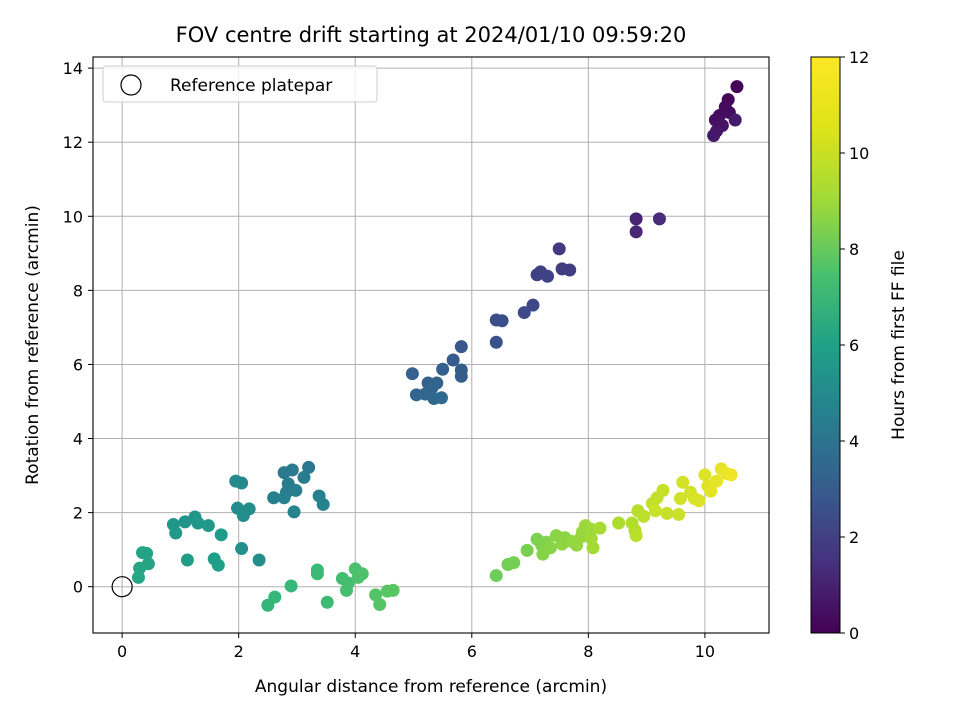  I want to click on colorbar-tick-label: 6, so click(854, 345).